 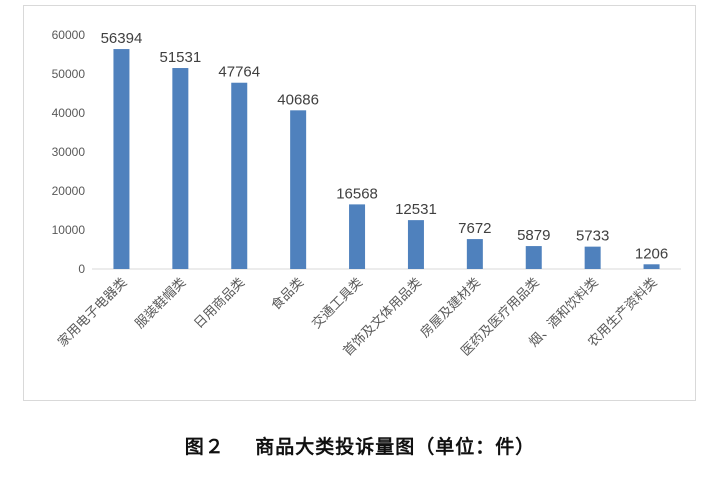 I want to click on y-tick-label: 50000, so click(x=69, y=74).